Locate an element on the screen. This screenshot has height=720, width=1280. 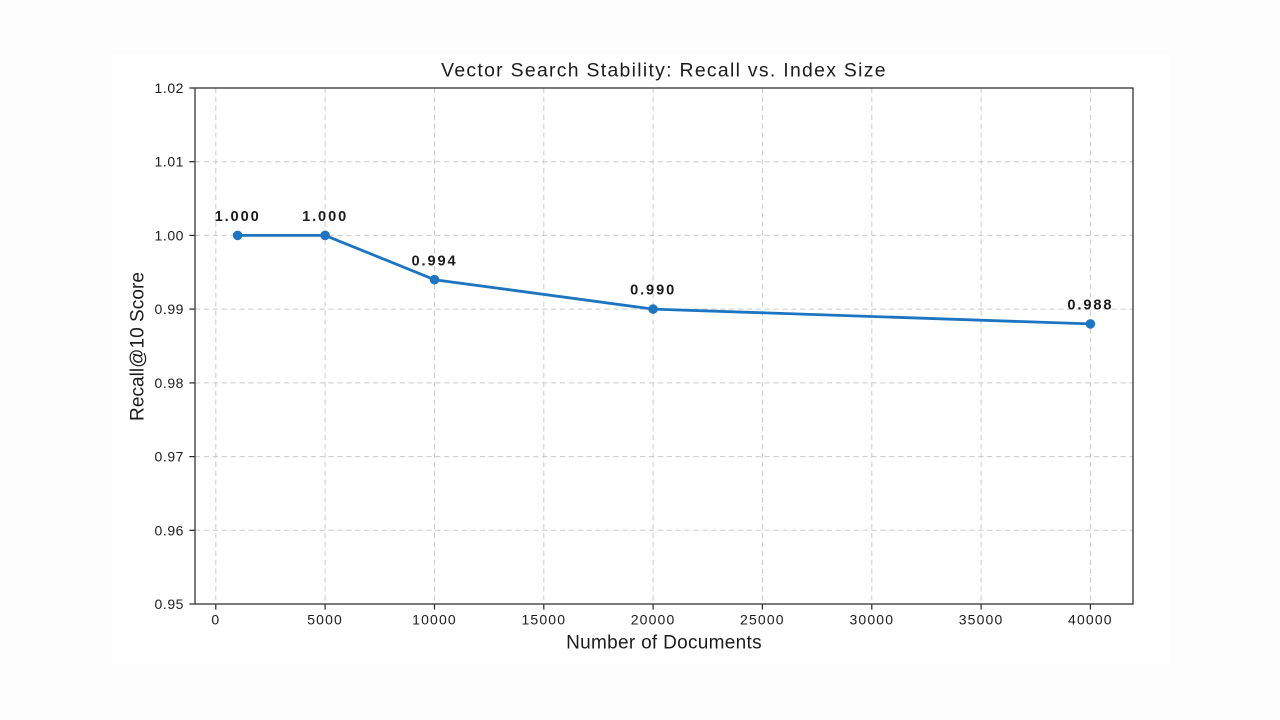
svg-text: 35000 is located at coordinates (981, 620).